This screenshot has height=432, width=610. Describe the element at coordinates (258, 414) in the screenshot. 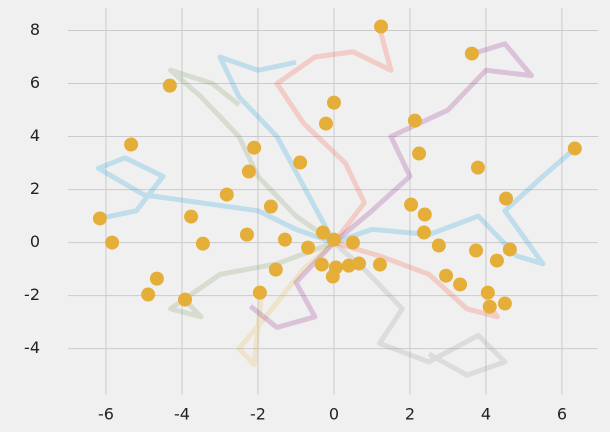

I see `x-tick-label: -2` at that location.